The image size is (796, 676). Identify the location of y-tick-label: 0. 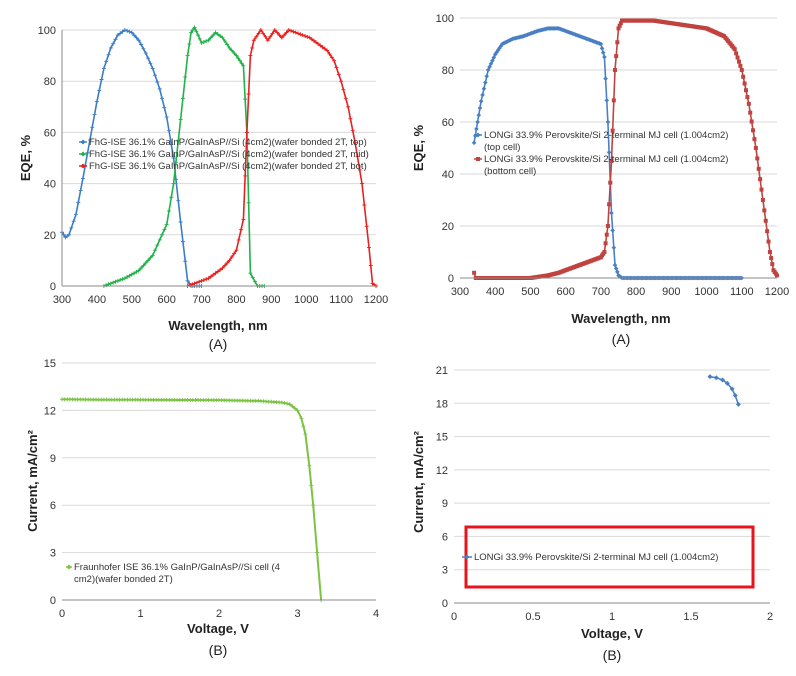
(451, 279).